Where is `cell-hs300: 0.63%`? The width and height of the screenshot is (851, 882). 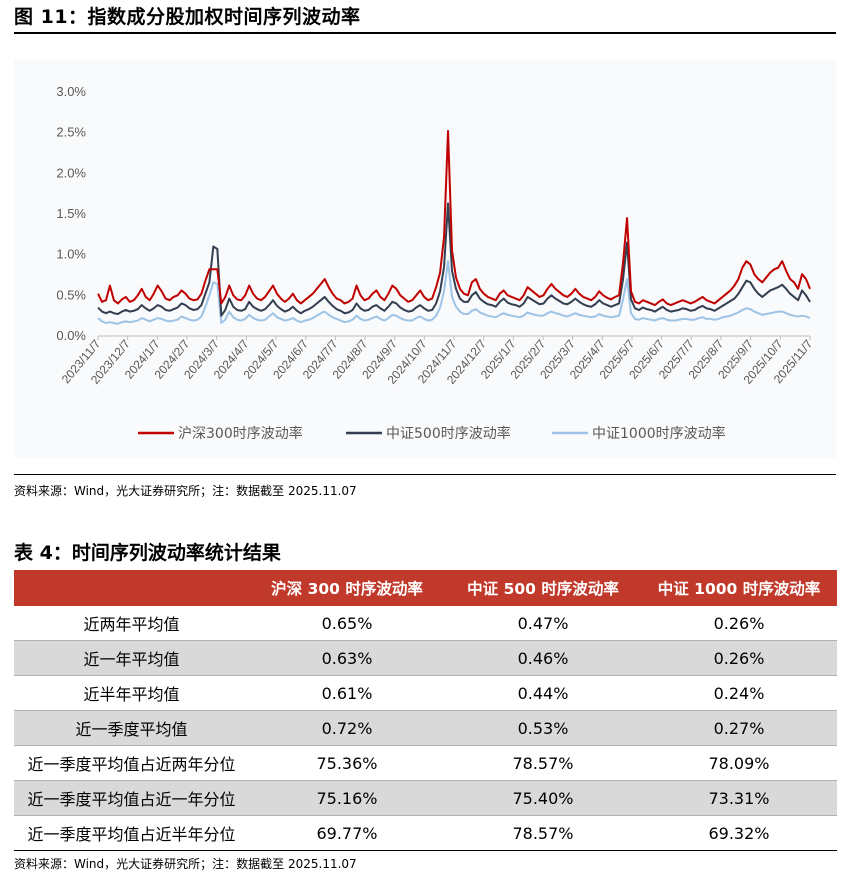
cell-hs300: 0.63% is located at coordinates (347, 658).